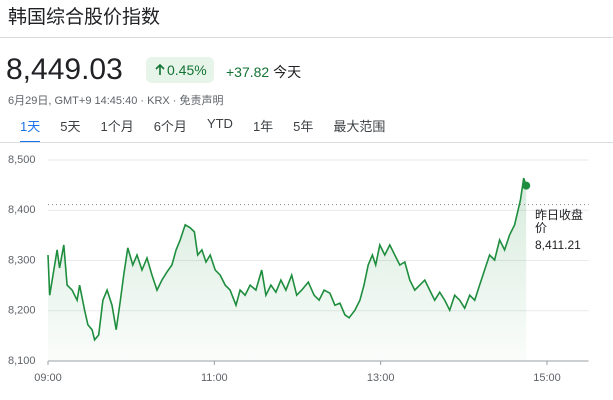  What do you see at coordinates (248, 72) in the screenshot?
I see `change-value: +37.82` at bounding box center [248, 72].